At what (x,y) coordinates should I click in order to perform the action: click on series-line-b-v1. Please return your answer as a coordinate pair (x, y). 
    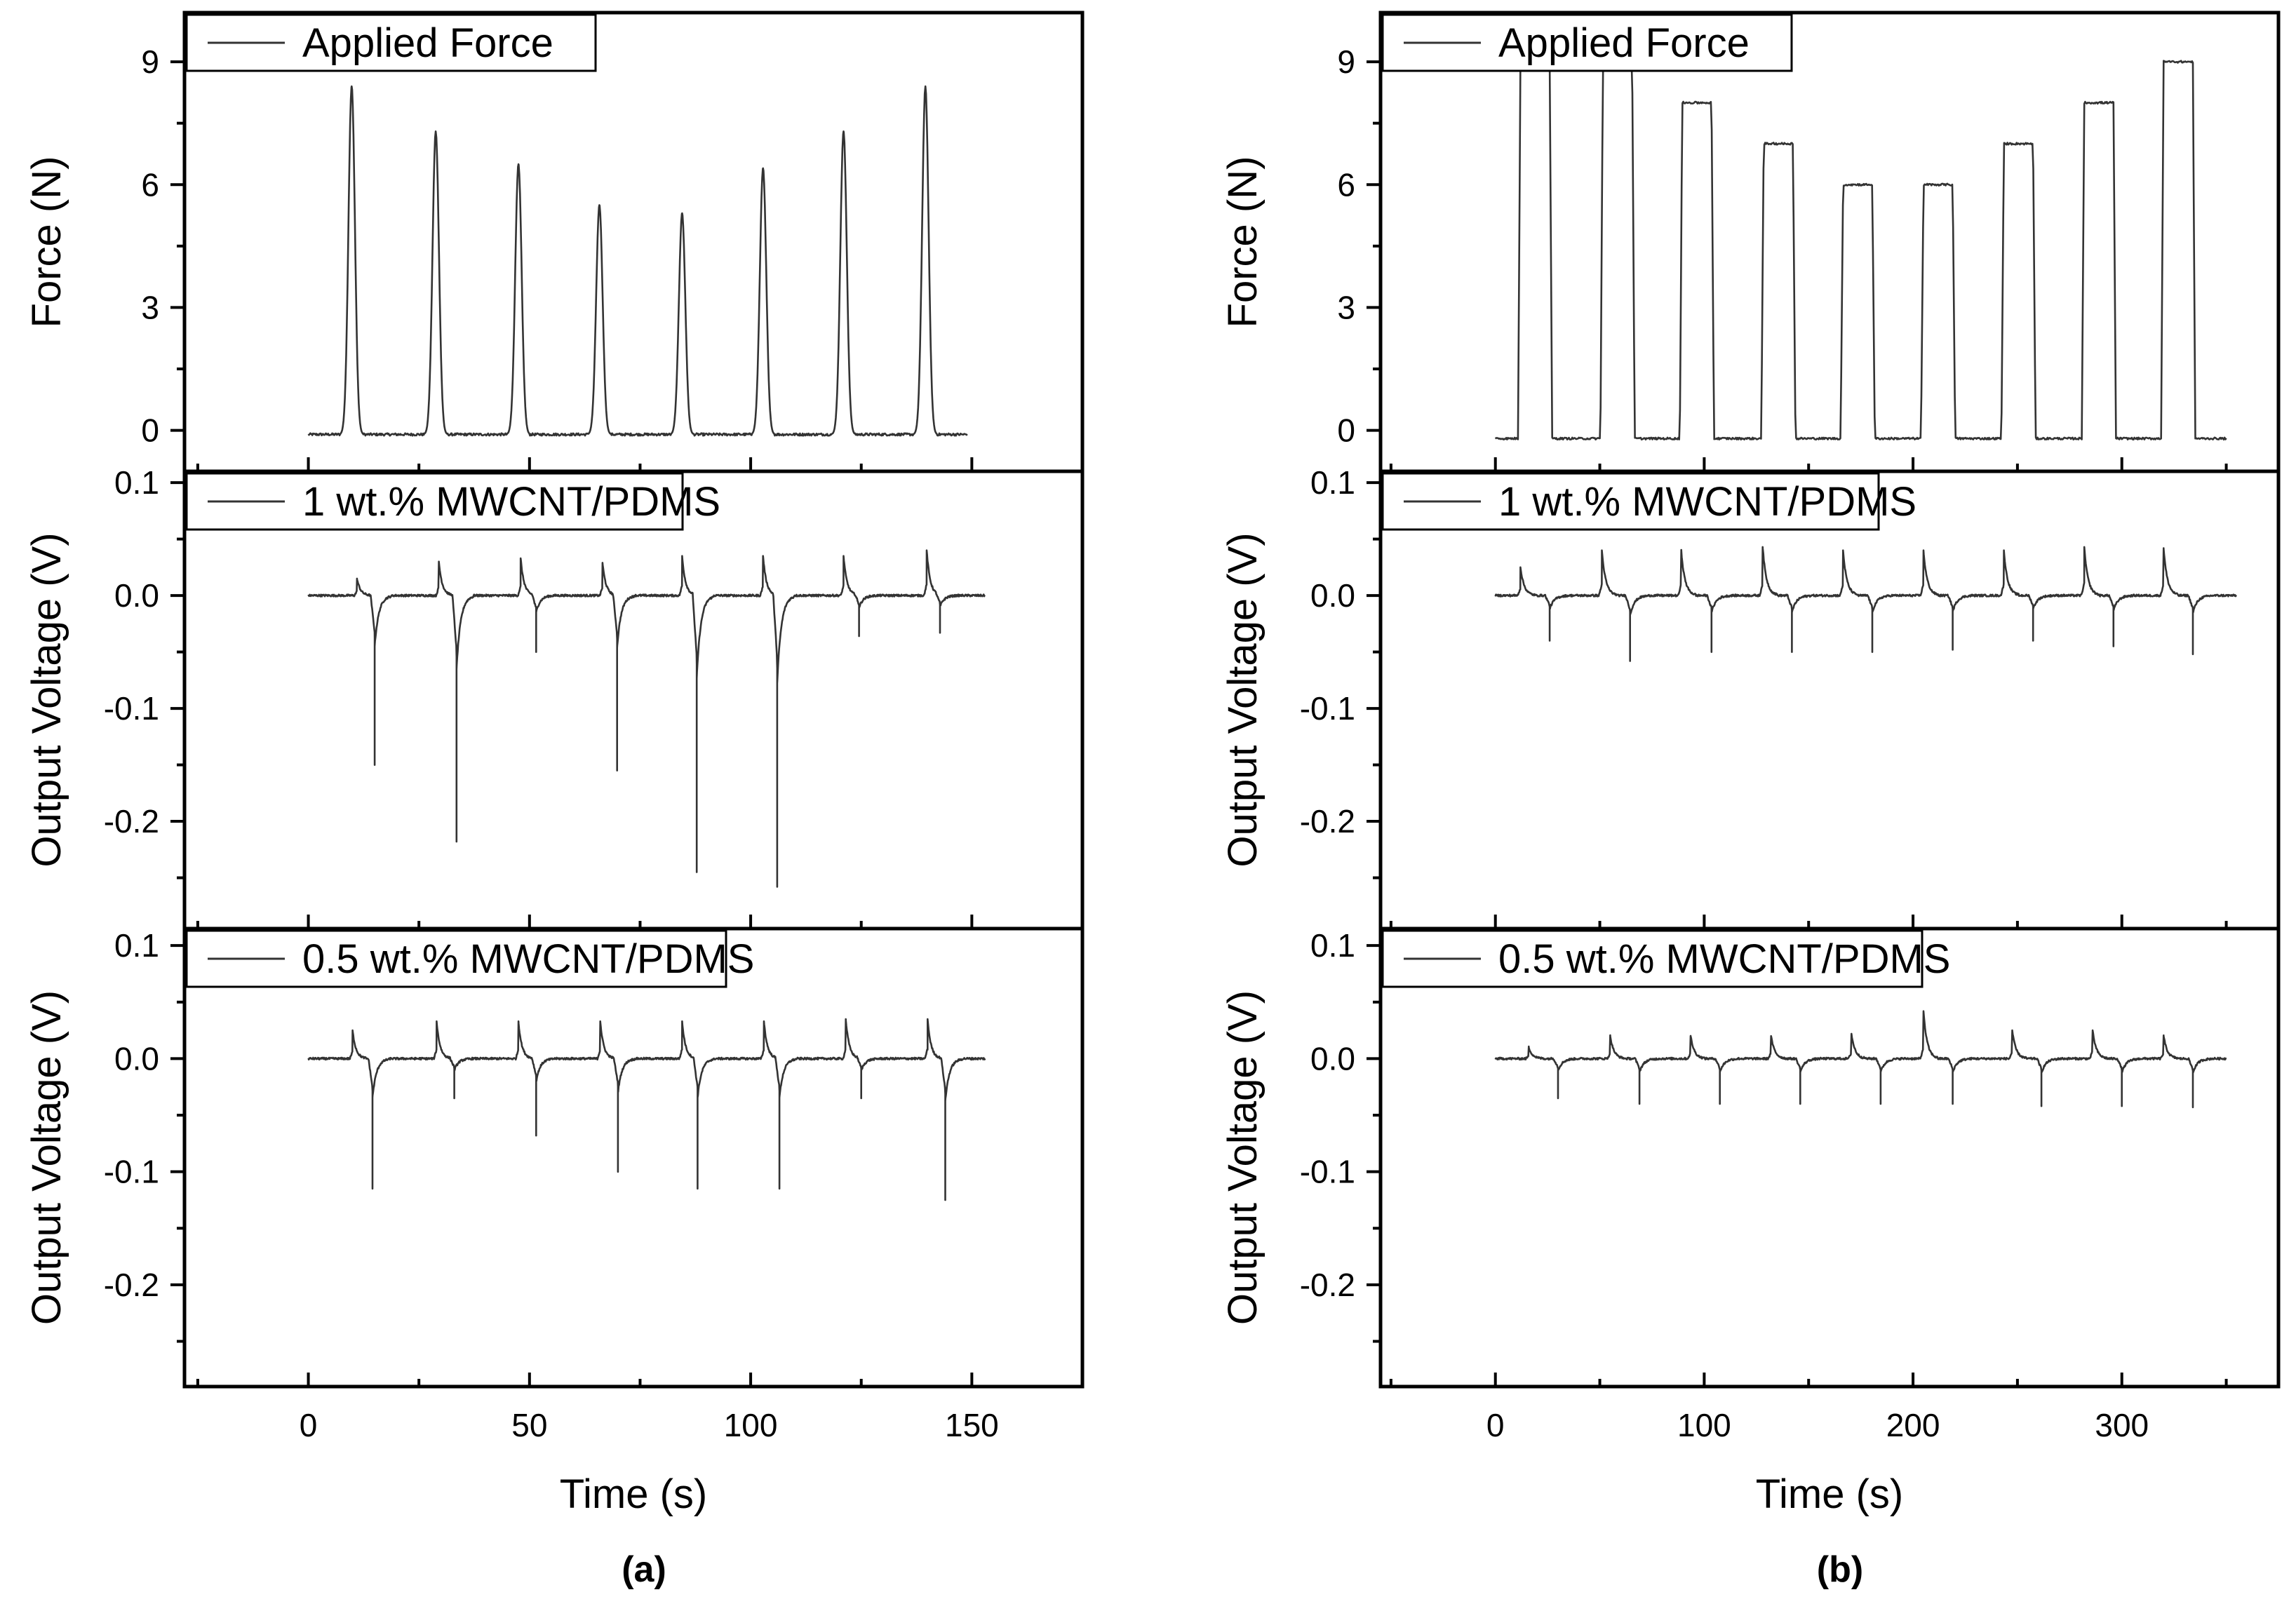
    Looking at the image, I should click on (1865, 604).